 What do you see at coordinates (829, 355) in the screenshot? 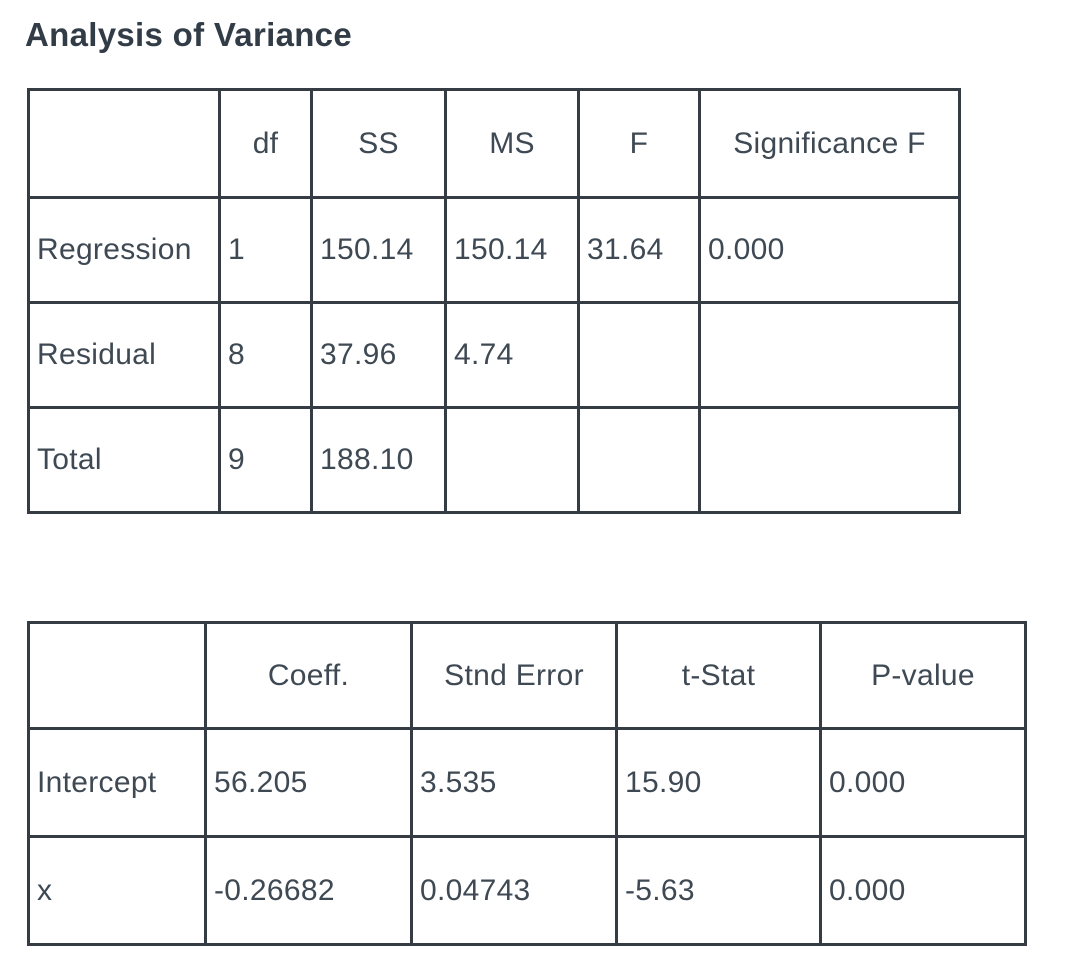
I see `anova-residual-sig-f` at bounding box center [829, 355].